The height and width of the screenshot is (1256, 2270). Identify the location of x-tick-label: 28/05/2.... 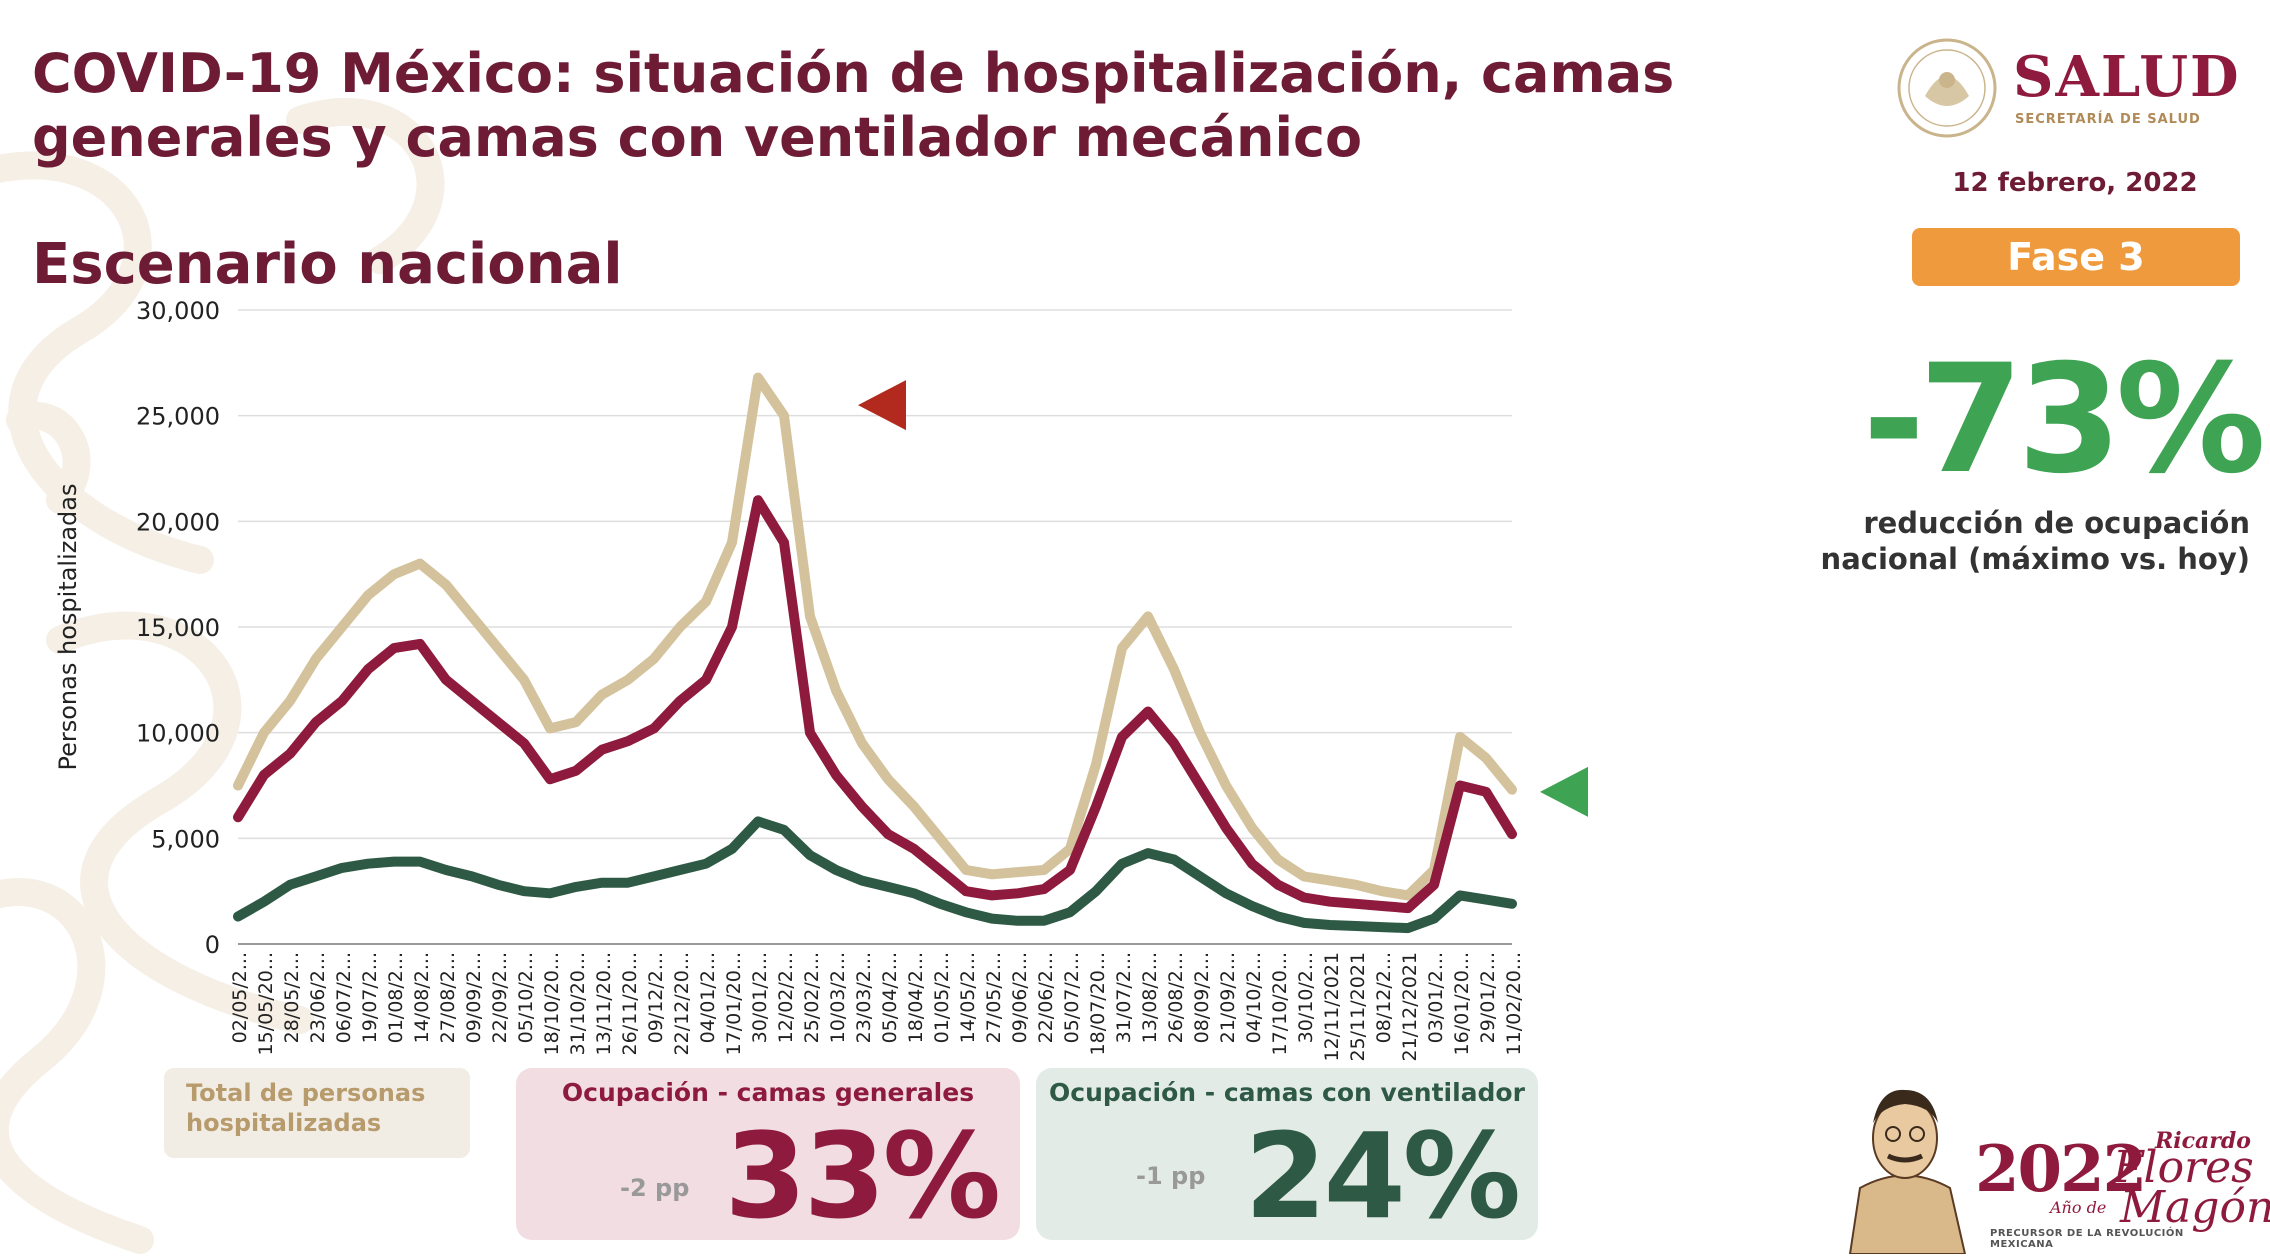
(292, 997).